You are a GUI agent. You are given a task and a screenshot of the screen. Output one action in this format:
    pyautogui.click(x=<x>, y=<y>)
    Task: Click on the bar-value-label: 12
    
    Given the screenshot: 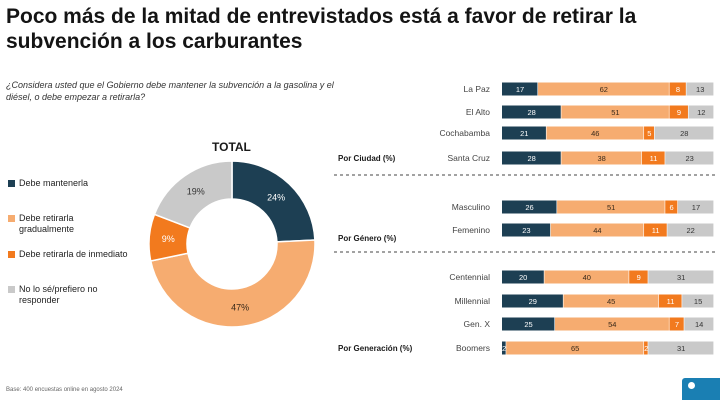 What is the action you would take?
    pyautogui.click(x=701, y=112)
    